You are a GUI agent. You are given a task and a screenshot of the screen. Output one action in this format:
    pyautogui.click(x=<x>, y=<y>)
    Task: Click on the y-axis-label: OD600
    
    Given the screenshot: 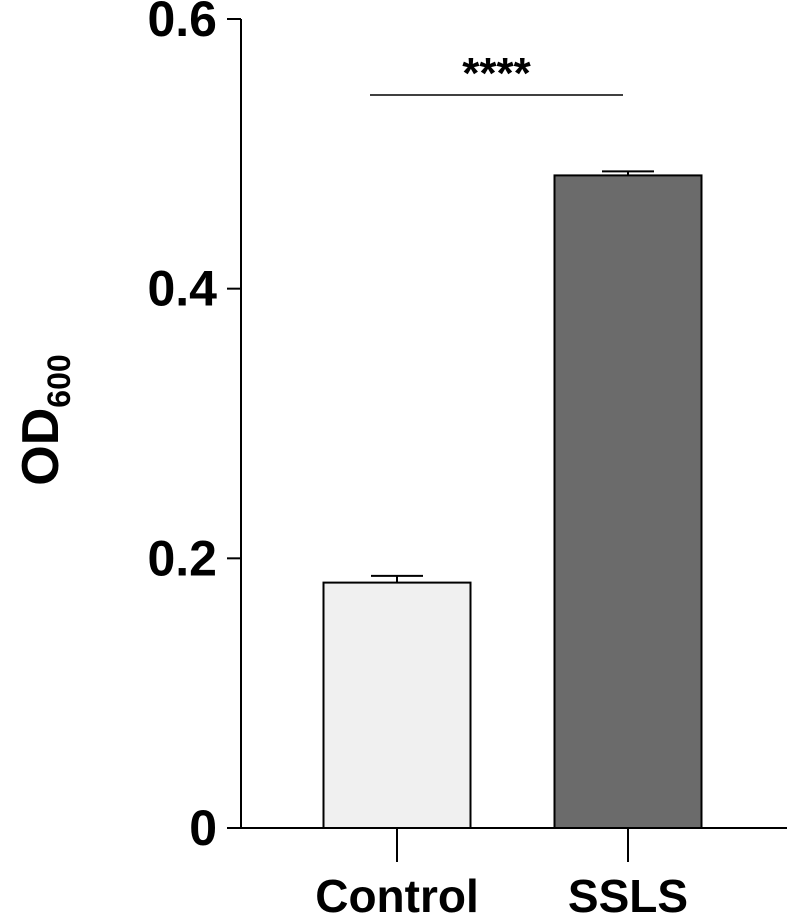 What is the action you would take?
    pyautogui.click(x=44, y=419)
    